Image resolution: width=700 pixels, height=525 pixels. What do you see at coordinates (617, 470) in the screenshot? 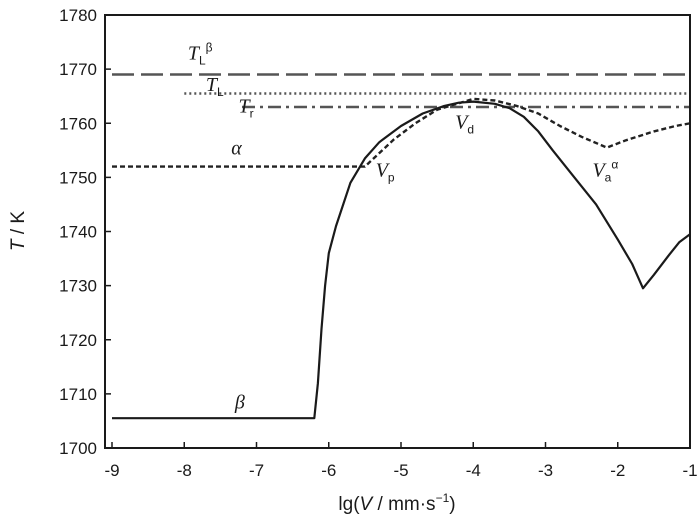
I see `x-tick-label: -2` at bounding box center [617, 470].